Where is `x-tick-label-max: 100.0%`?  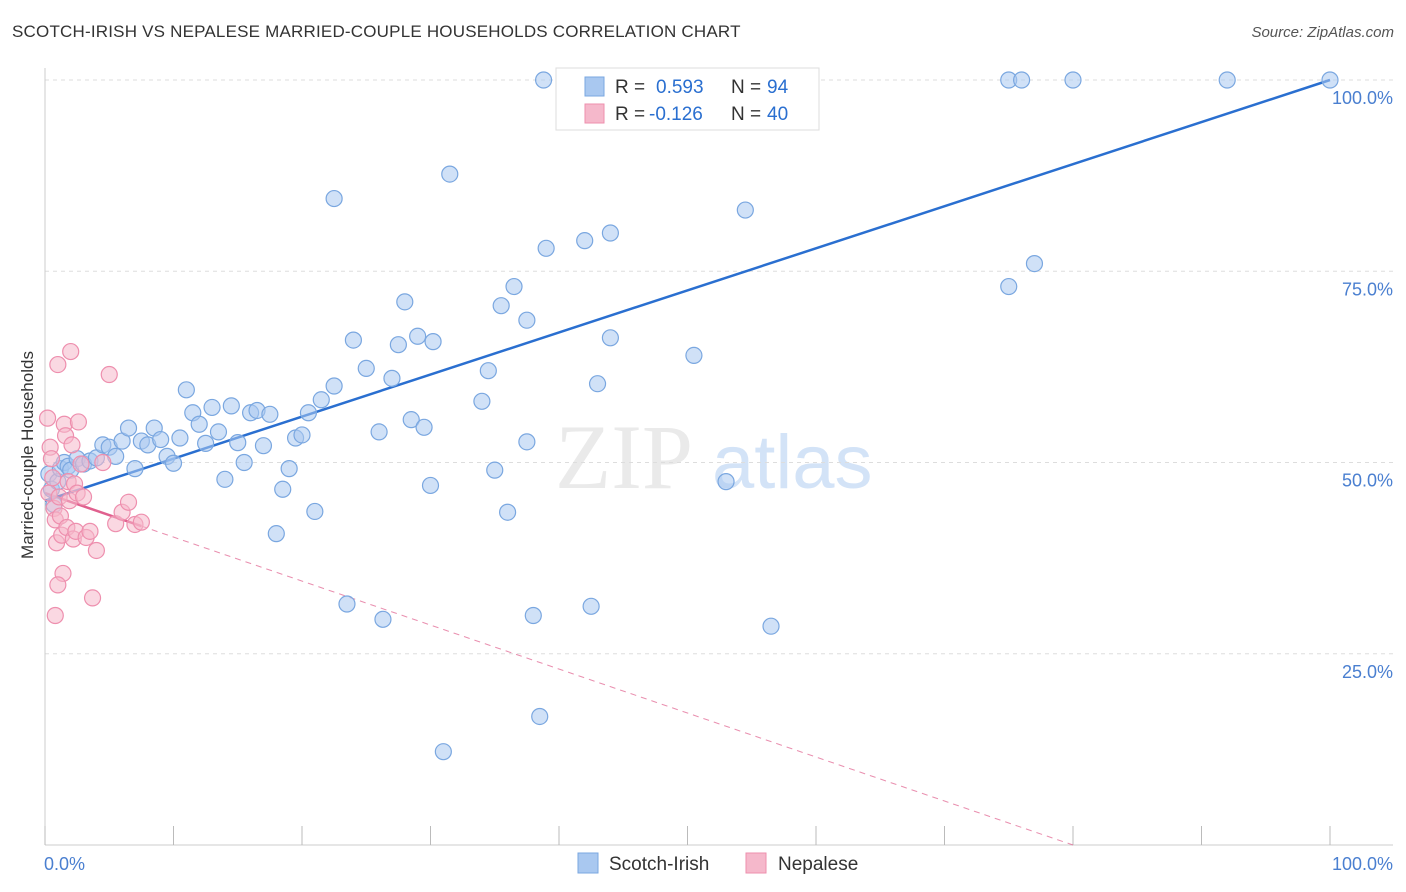 x-tick-label-max: 100.0% is located at coordinates (1362, 864).